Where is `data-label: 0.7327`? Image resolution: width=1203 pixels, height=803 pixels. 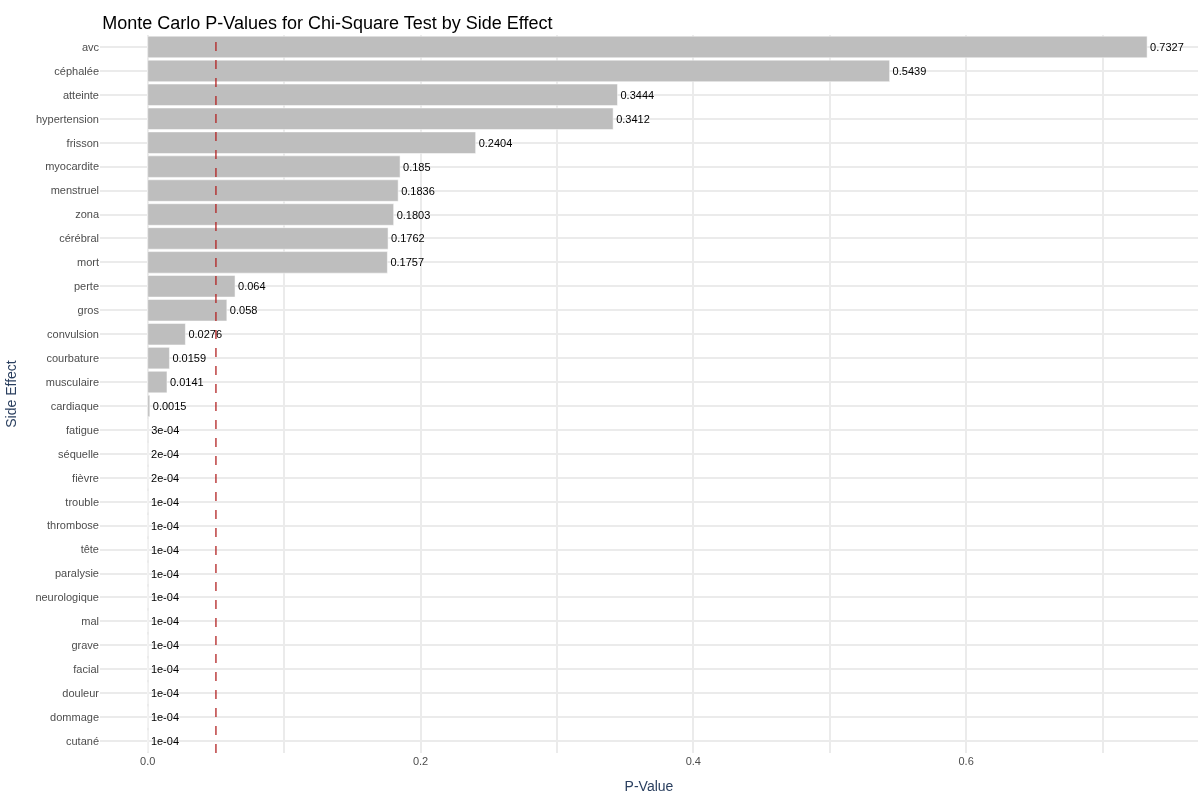
data-label: 0.7327 is located at coordinates (1167, 46).